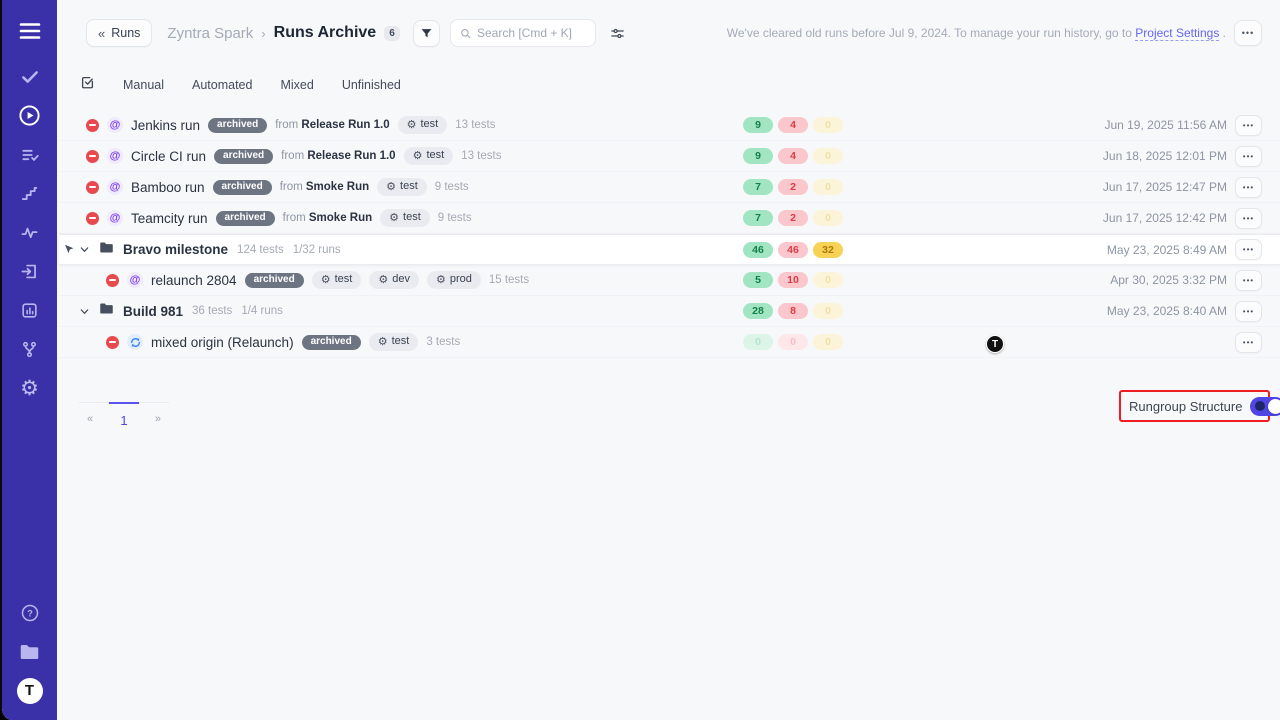 Image resolution: width=1280 pixels, height=720 pixels. Describe the element at coordinates (29, 193) in the screenshot. I see `sidebar-item-milestones stairs-icon` at that location.